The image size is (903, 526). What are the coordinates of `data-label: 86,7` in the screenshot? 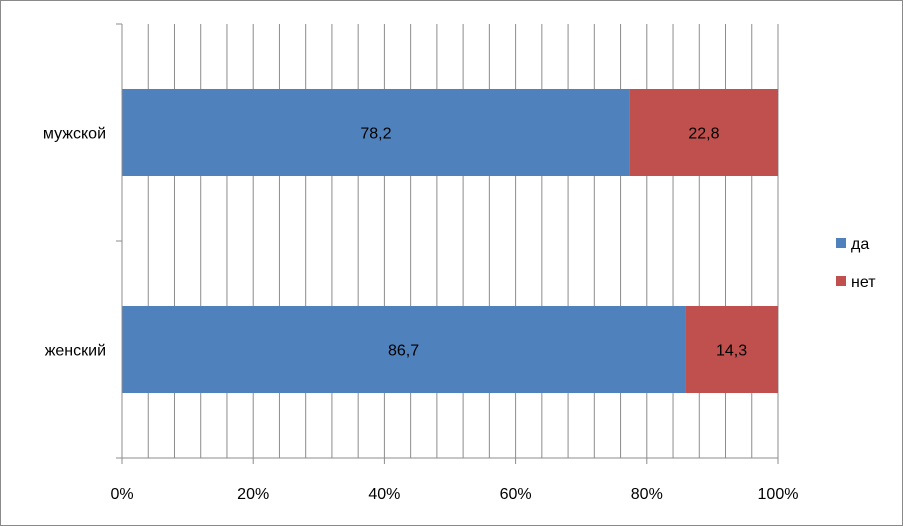 It's located at (403, 351).